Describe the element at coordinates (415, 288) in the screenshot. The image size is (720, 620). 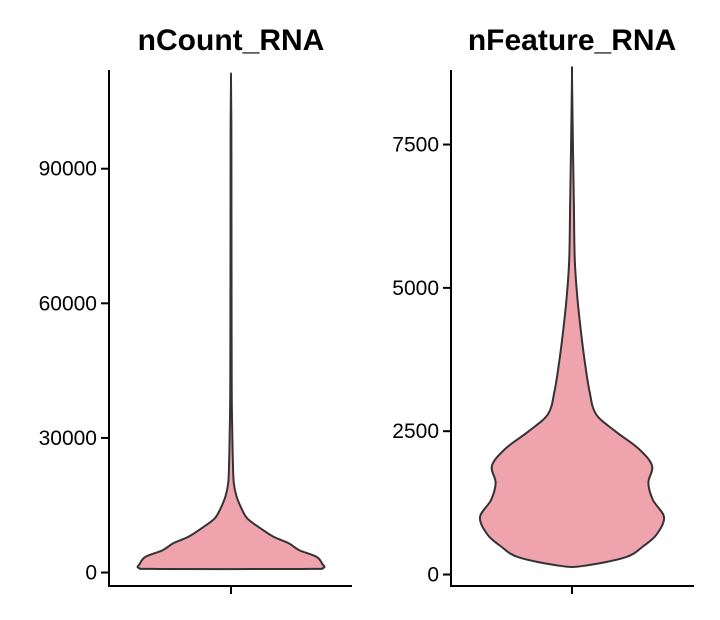
I see `y-tick-label: 5000` at that location.